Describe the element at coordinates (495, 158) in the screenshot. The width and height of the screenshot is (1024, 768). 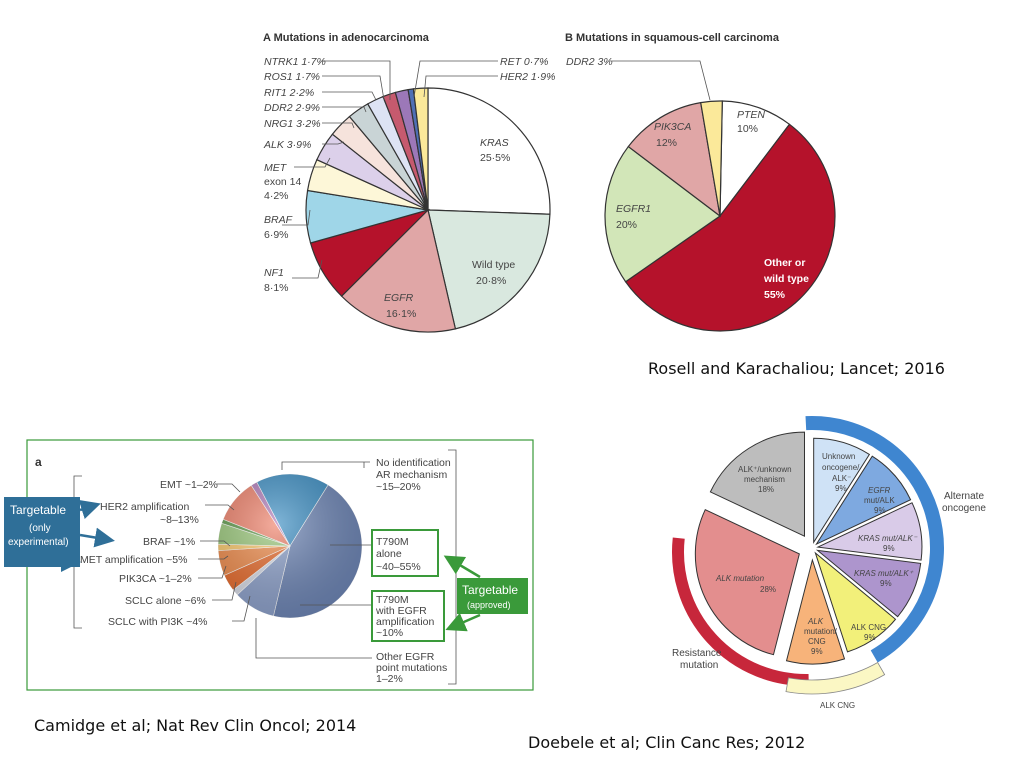
I see `label-kras-pct: 25·5%` at that location.